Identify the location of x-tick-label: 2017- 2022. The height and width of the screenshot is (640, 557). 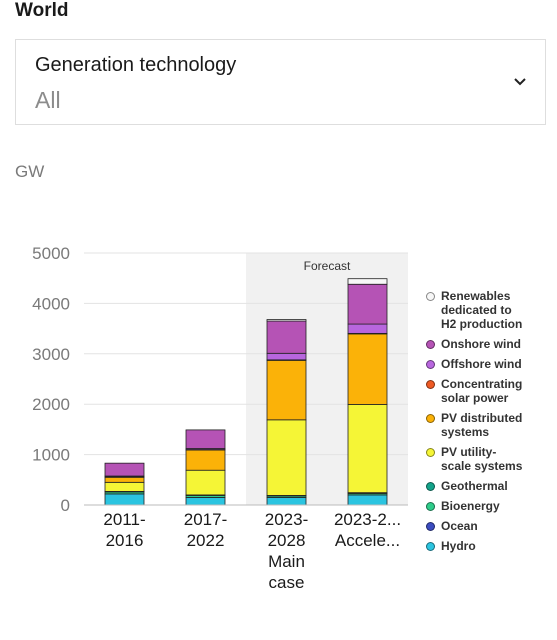
(205, 530).